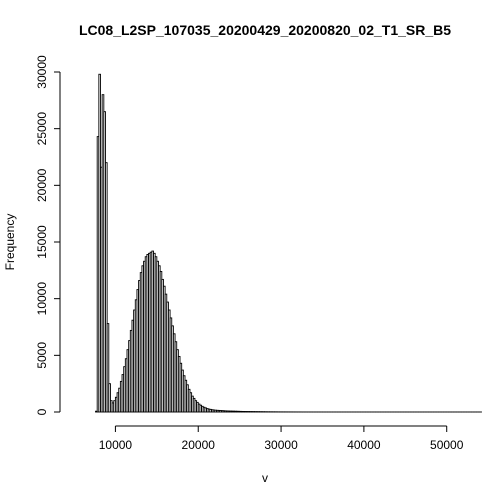 The height and width of the screenshot is (500, 500). Describe the element at coordinates (447, 445) in the screenshot. I see `x-tick-label: 50000` at that location.